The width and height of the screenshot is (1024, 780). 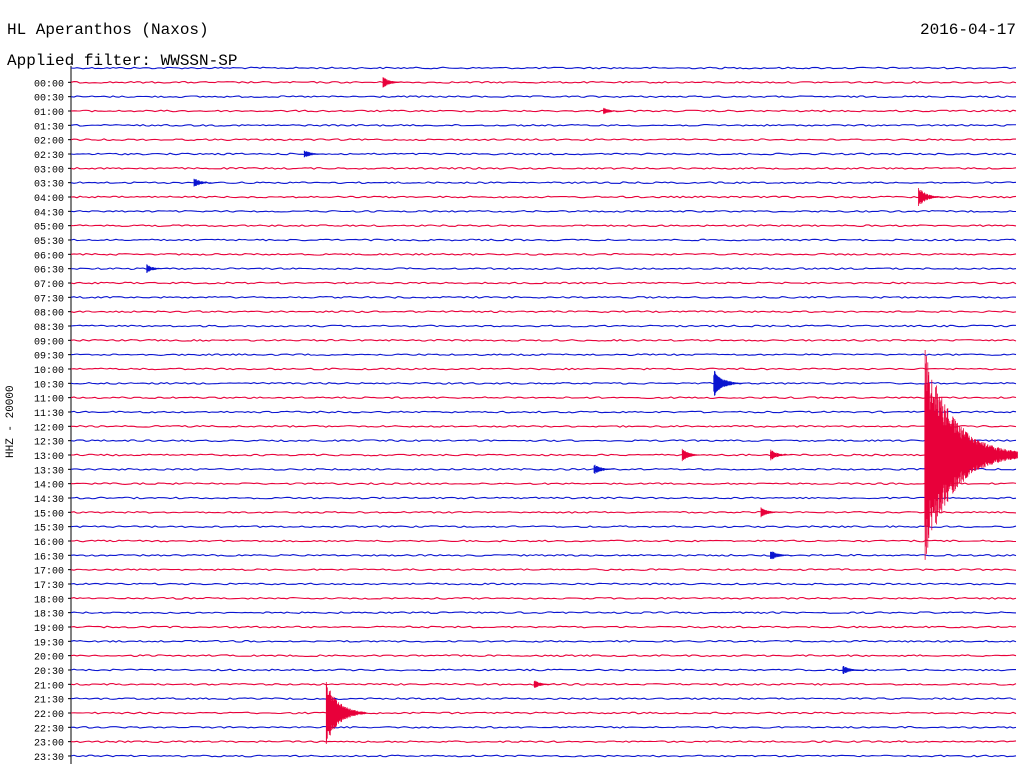 I want to click on time-tick-label: 03:30, so click(x=49, y=185).